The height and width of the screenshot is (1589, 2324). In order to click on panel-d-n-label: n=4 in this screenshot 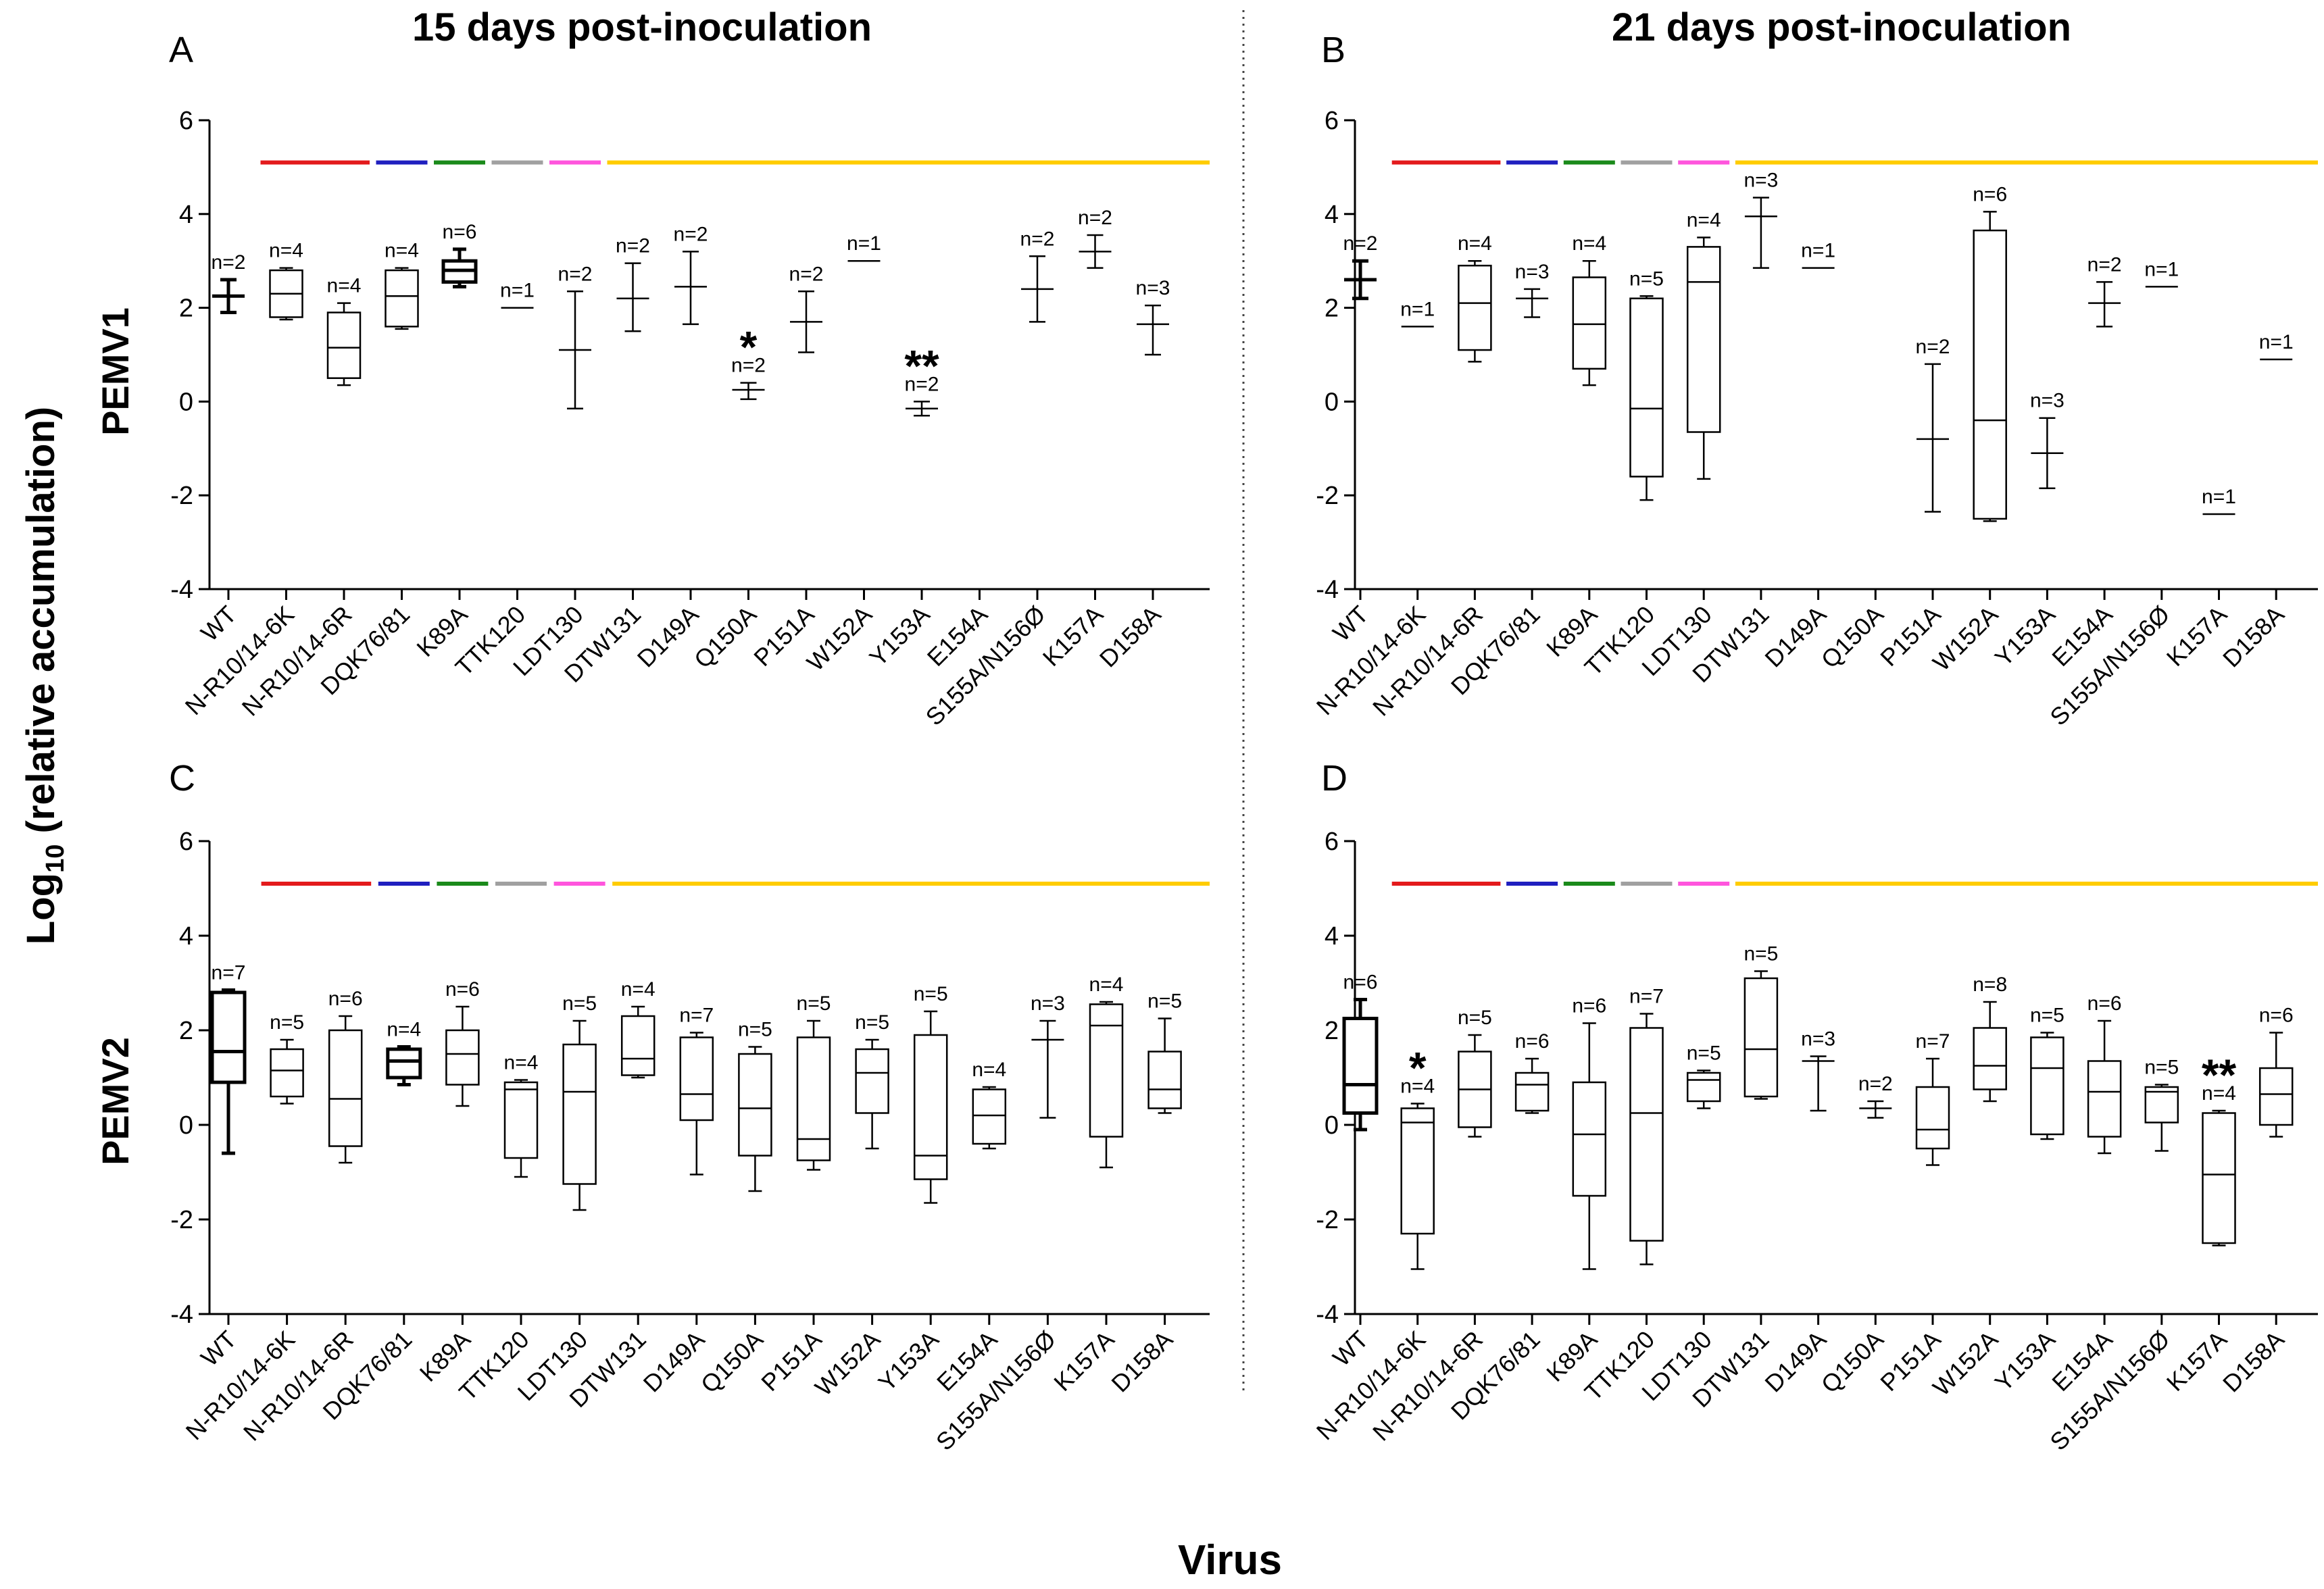, I will do `click(2219, 1093)`.